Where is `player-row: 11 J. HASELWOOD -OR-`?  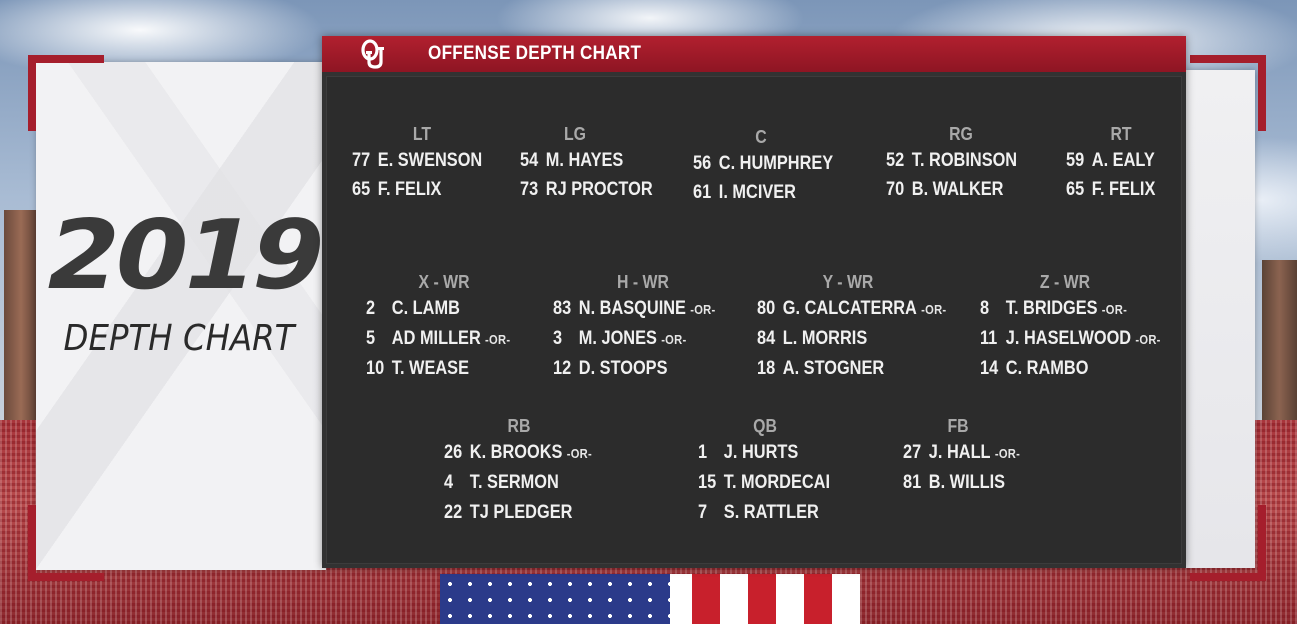 player-row: 11 J. HASELWOOD -OR- is located at coordinates (1070, 338).